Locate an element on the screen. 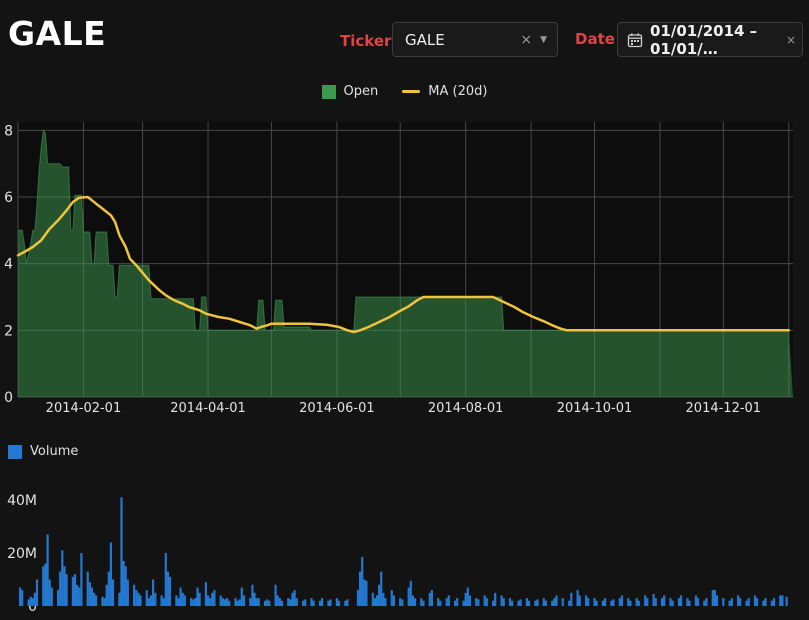 The image size is (809, 620). svg-text: 6 is located at coordinates (8, 198).